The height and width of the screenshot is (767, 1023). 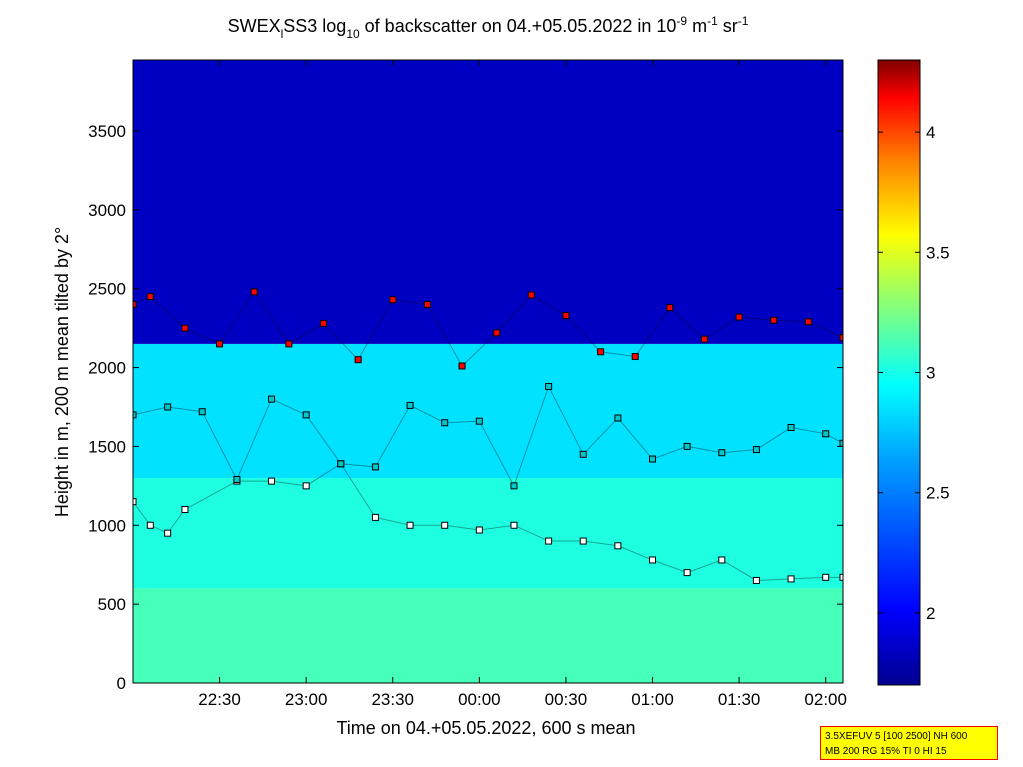 What do you see at coordinates (479, 699) in the screenshot?
I see `x-tick-label: 00:00` at bounding box center [479, 699].